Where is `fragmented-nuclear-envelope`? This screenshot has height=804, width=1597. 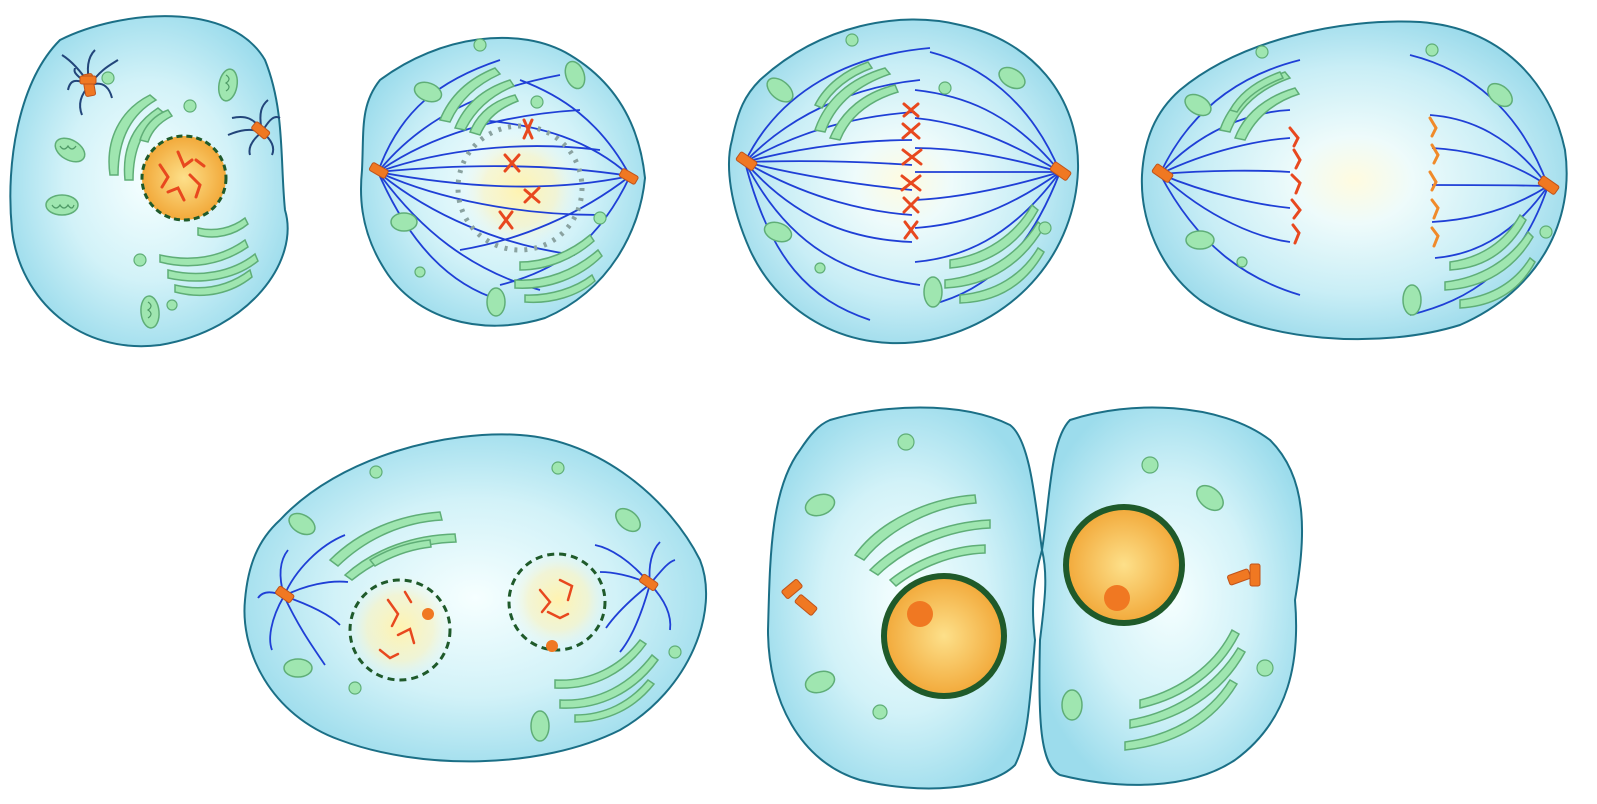
fragmented-nuclear-envelope is located at coordinates (520, 188).